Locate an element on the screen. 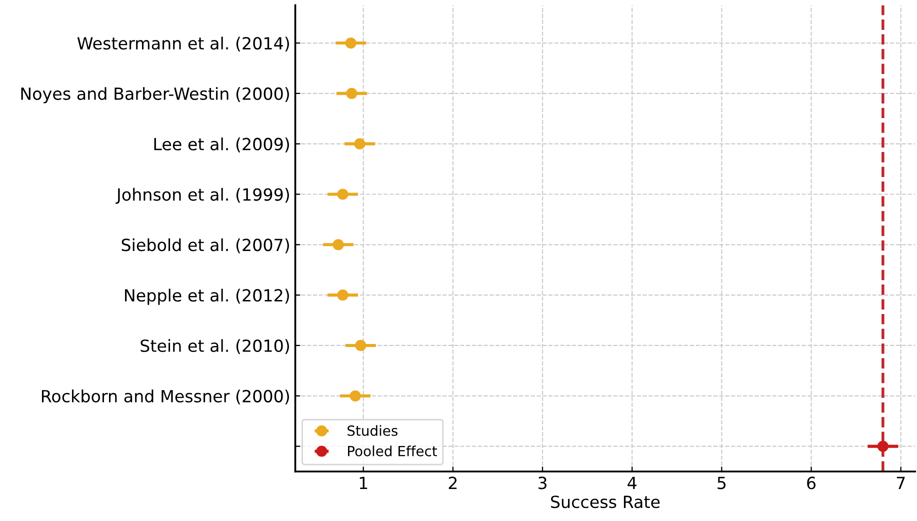 The image size is (917, 521). y-tick-label: Johnson et al. (1999) is located at coordinates (202, 196).